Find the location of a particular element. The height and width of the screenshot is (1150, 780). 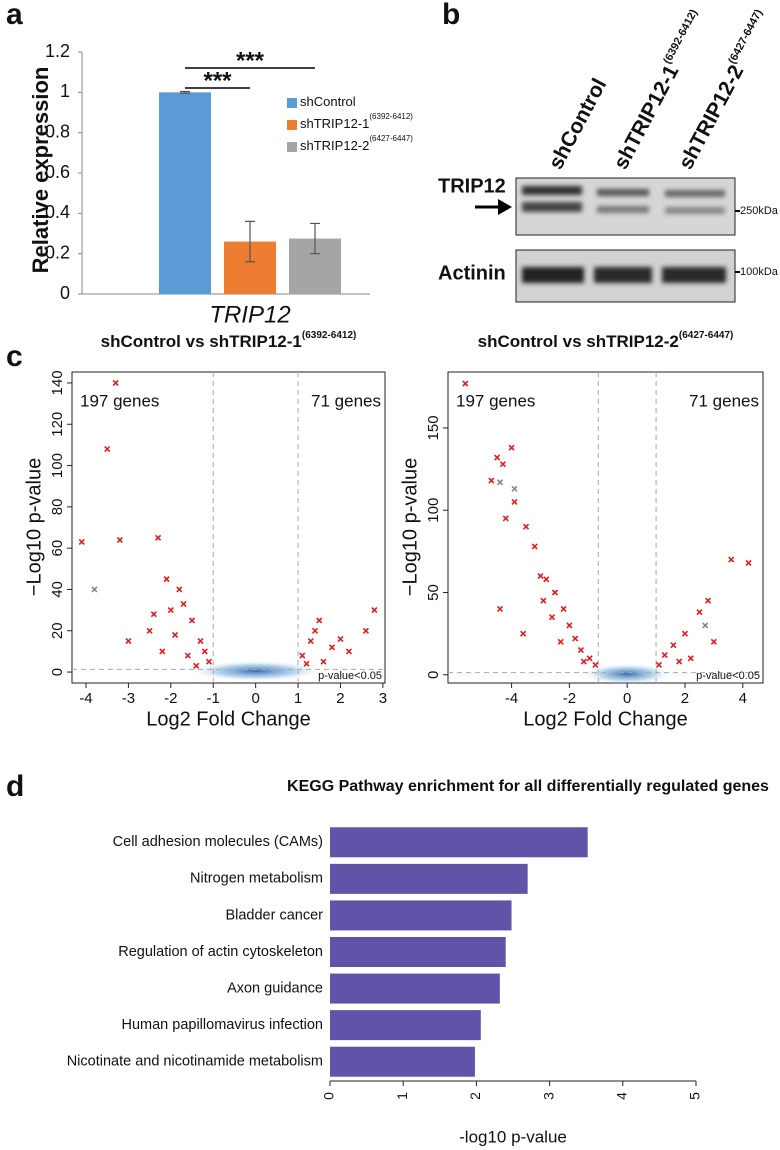

y-tick-label: 20 is located at coordinates (57, 630).